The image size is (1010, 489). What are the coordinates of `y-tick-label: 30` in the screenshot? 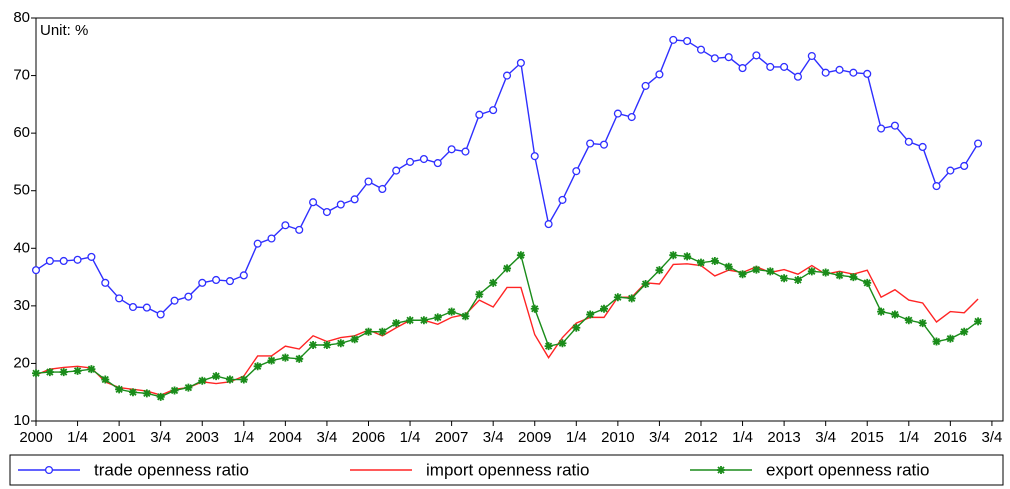 It's located at (21, 305).